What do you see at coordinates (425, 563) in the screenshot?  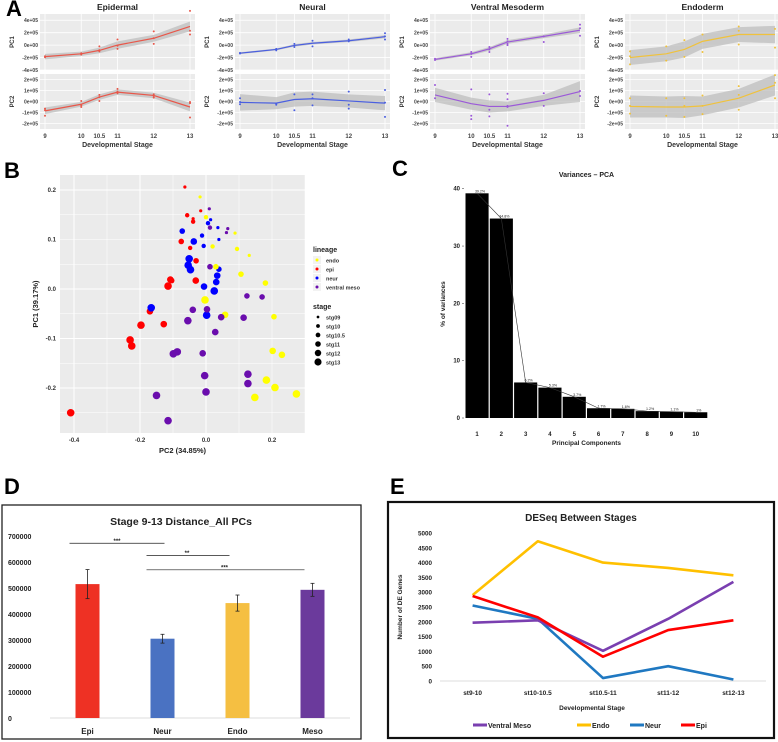 I see `y-tick-label: 4000` at bounding box center [425, 563].